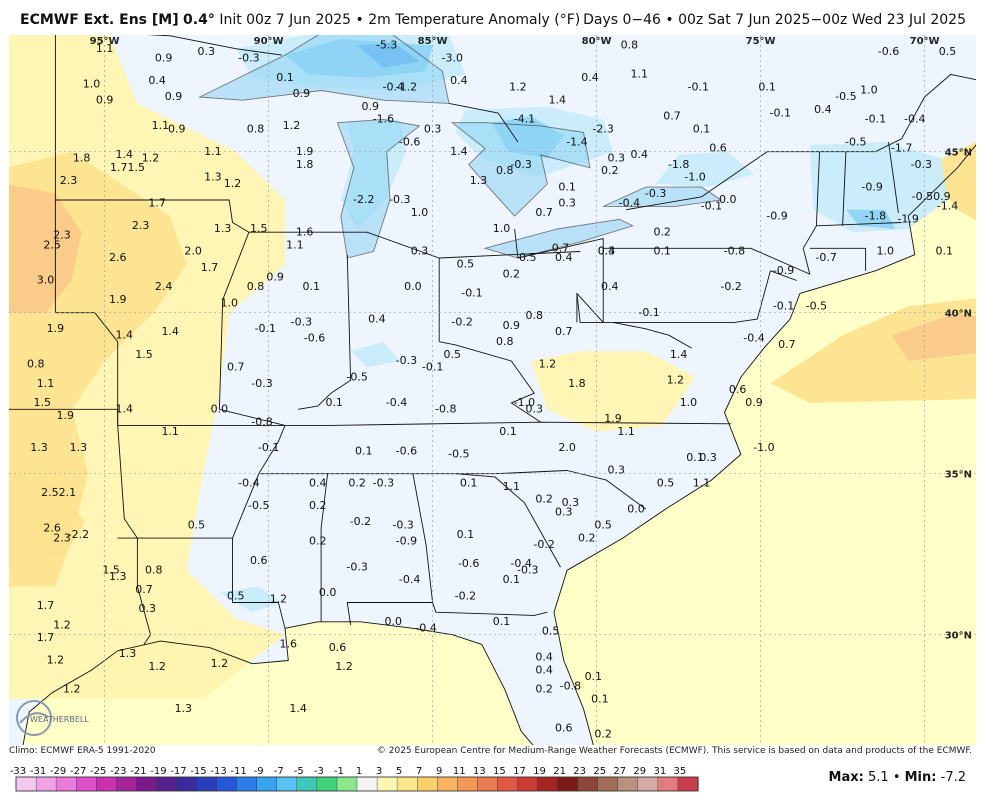 The width and height of the screenshot is (984, 808). Describe the element at coordinates (289, 644) in the screenshot. I see `anomaly-value-label: 1.6` at that location.